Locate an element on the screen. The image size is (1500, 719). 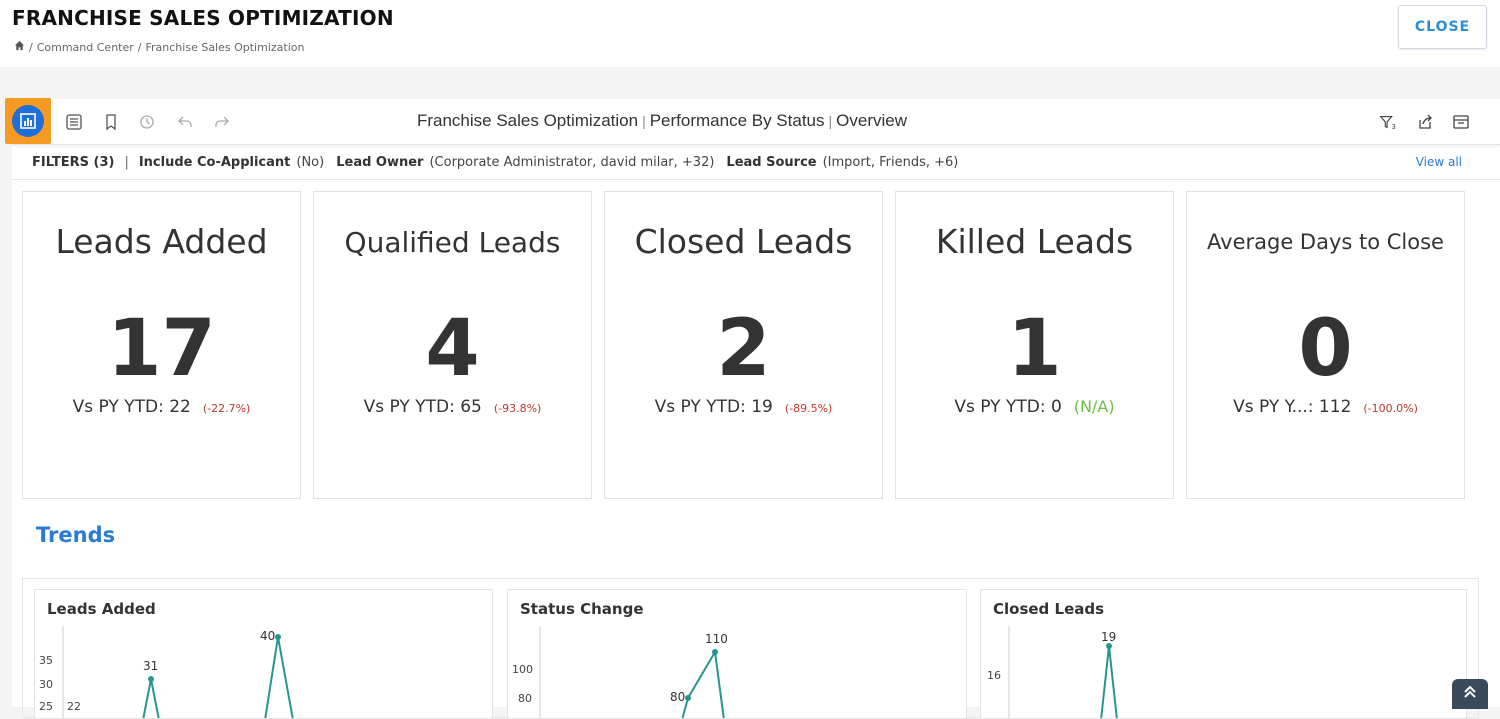
kpi-value: 2 is located at coordinates (743, 349).